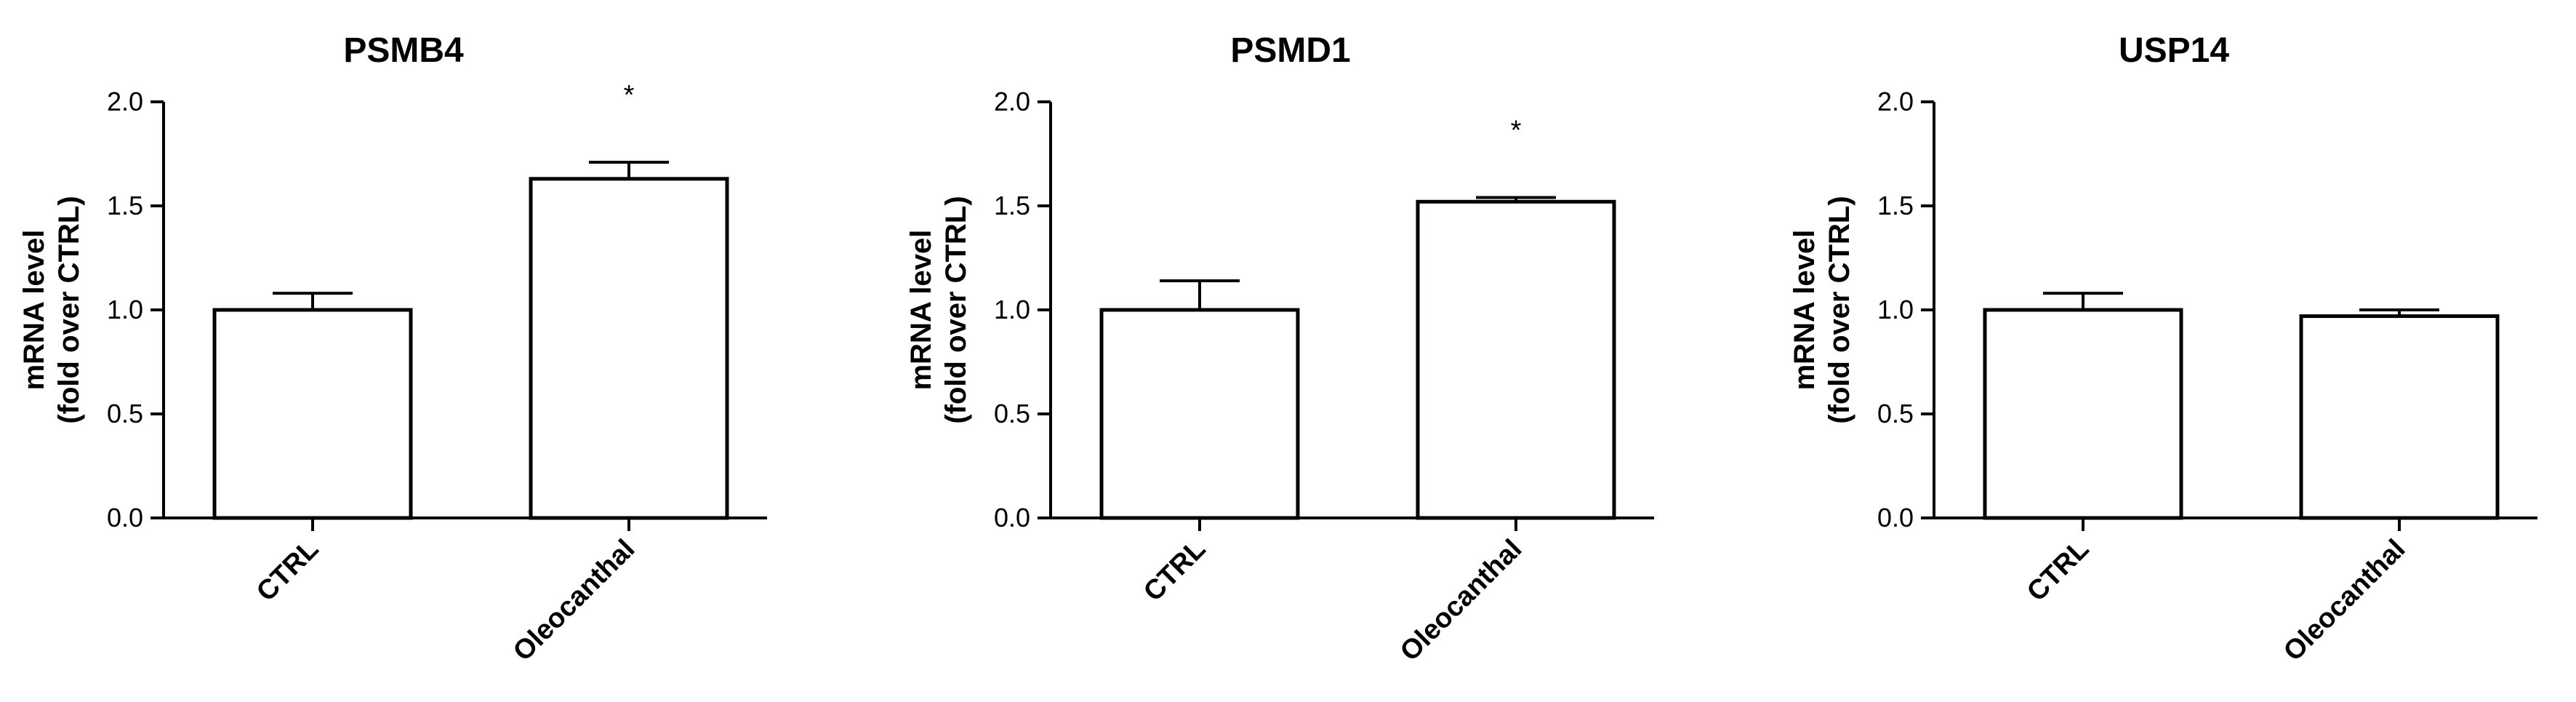 Image resolution: width=2576 pixels, height=702 pixels. I want to click on chart-title: PSMB4, so click(404, 51).